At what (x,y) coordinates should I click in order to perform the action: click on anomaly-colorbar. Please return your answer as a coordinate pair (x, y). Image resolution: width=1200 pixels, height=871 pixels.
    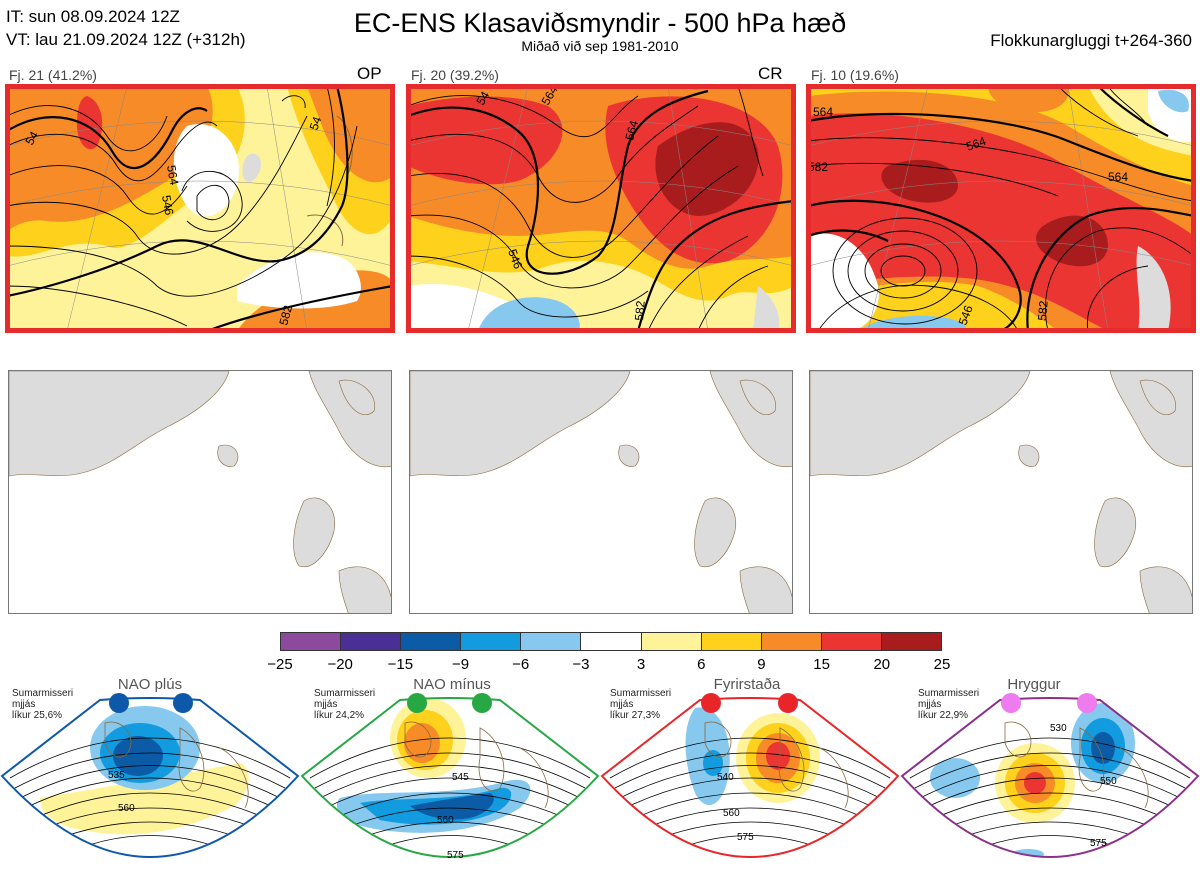
    Looking at the image, I should click on (611, 641).